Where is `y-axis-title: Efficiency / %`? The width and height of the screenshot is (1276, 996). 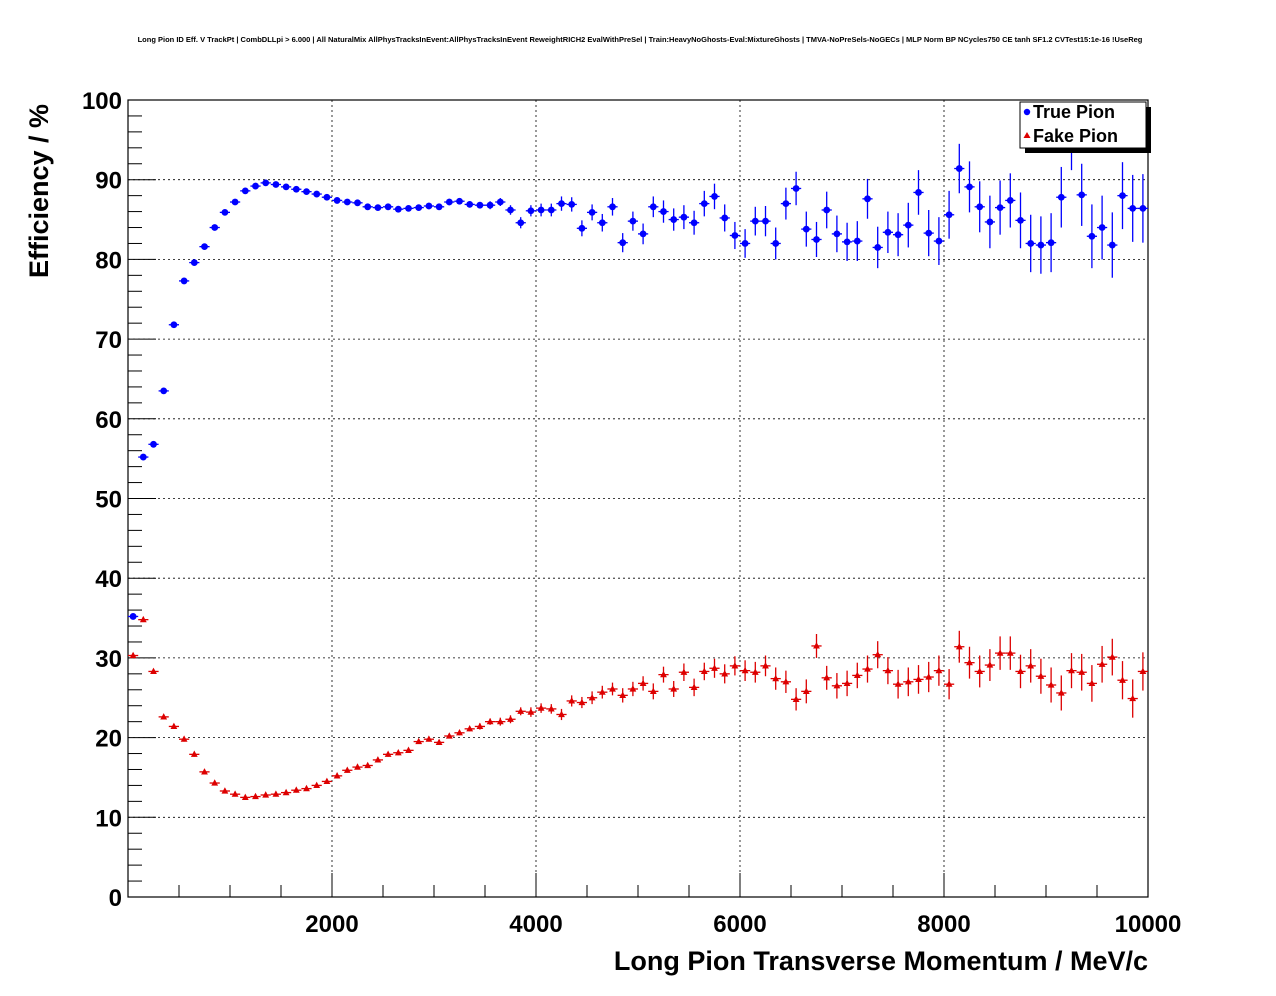 y-axis-title: Efficiency / % is located at coordinates (39, 191).